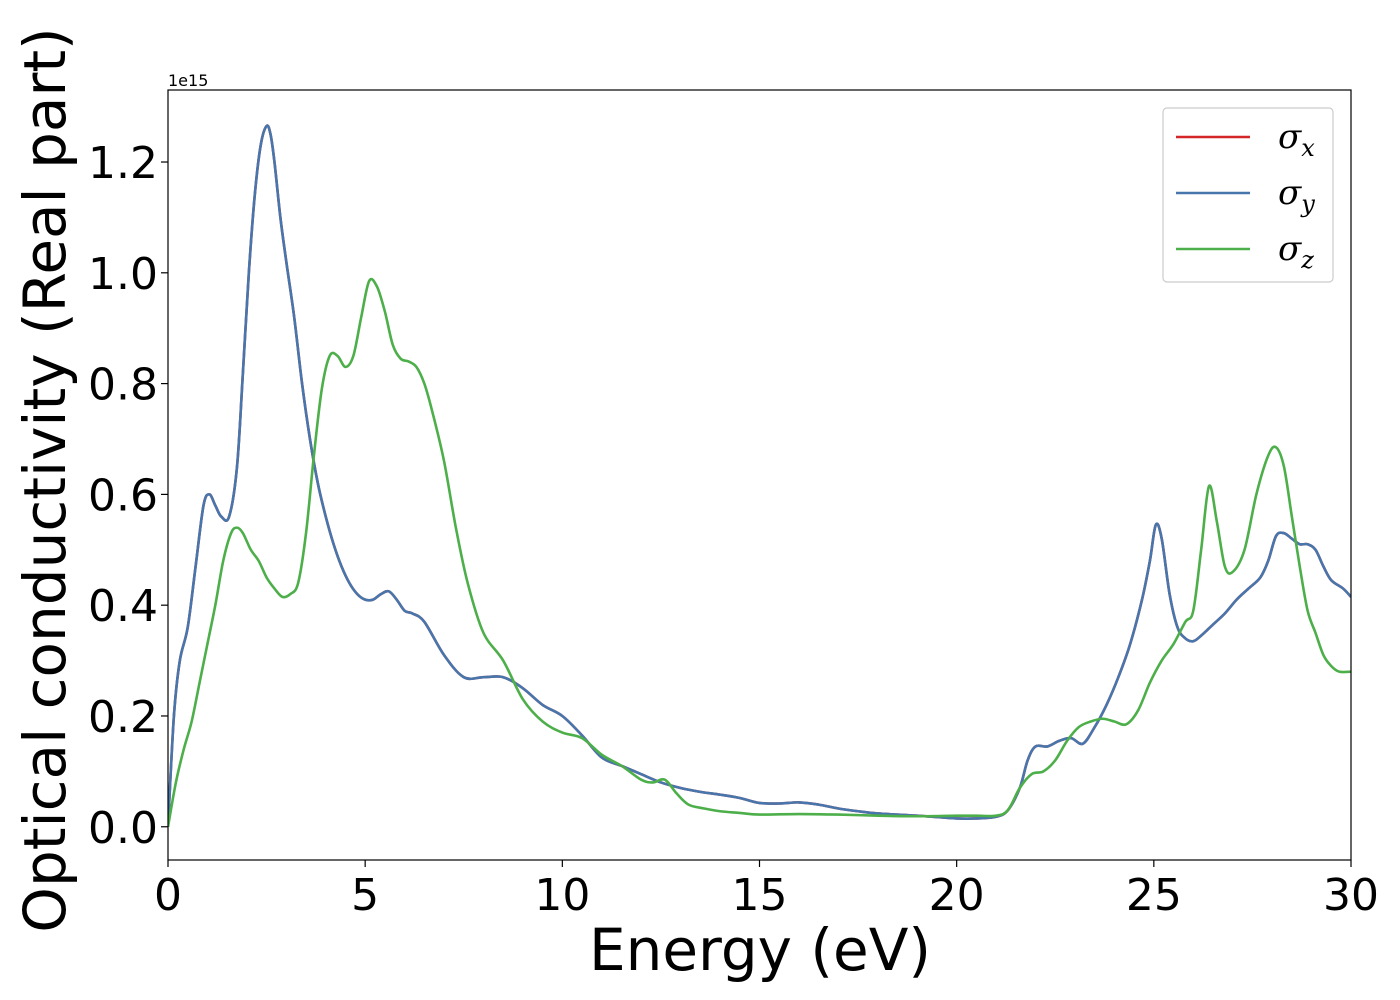 The height and width of the screenshot is (1000, 1400). I want to click on x-tick-label: 15, so click(760, 895).